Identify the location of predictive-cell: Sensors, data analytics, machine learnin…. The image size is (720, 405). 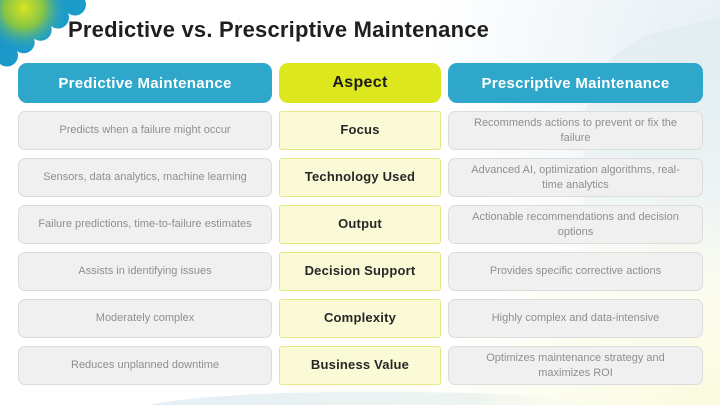
(145, 177).